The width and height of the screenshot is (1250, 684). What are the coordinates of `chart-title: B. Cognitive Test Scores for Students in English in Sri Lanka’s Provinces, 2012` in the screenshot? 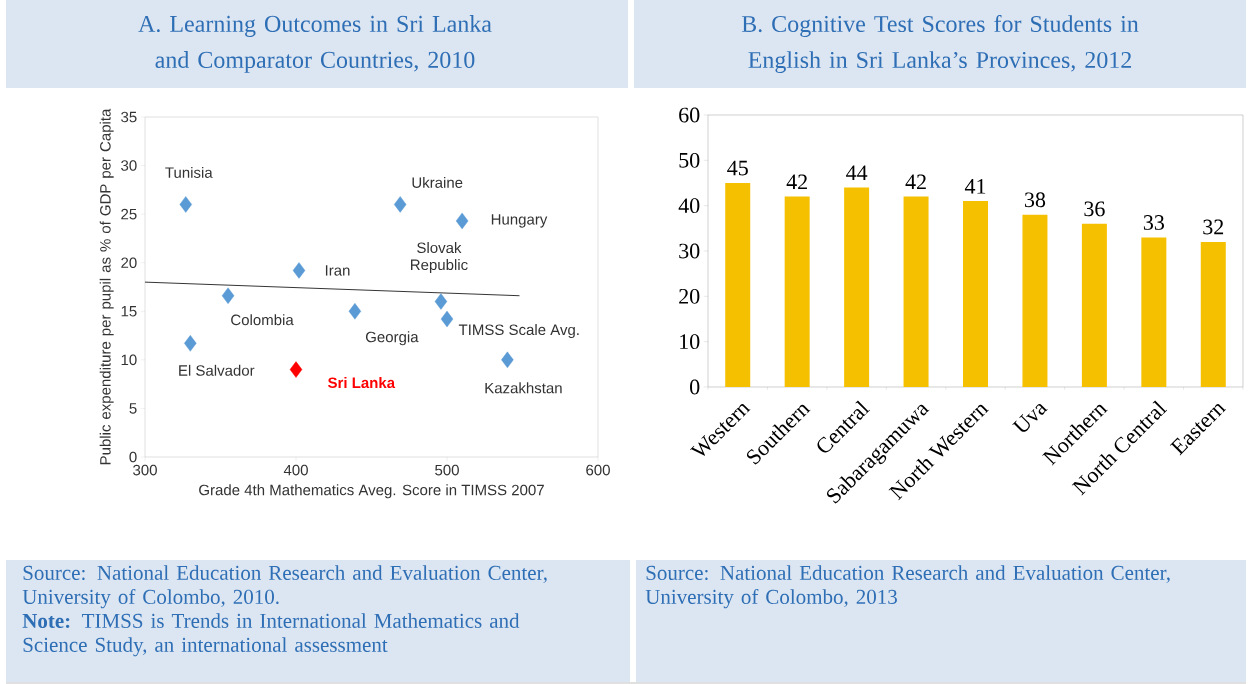 It's located at (940, 44).